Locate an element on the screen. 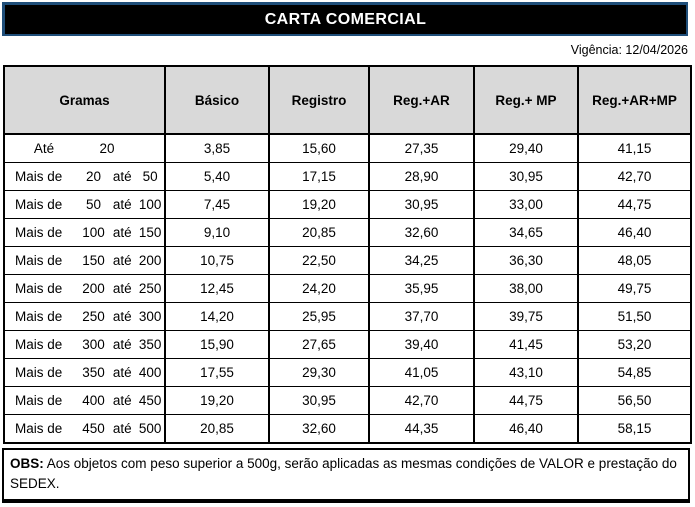 The height and width of the screenshot is (507, 695). price-reg-ar-cell: 42,70 is located at coordinates (421, 400).